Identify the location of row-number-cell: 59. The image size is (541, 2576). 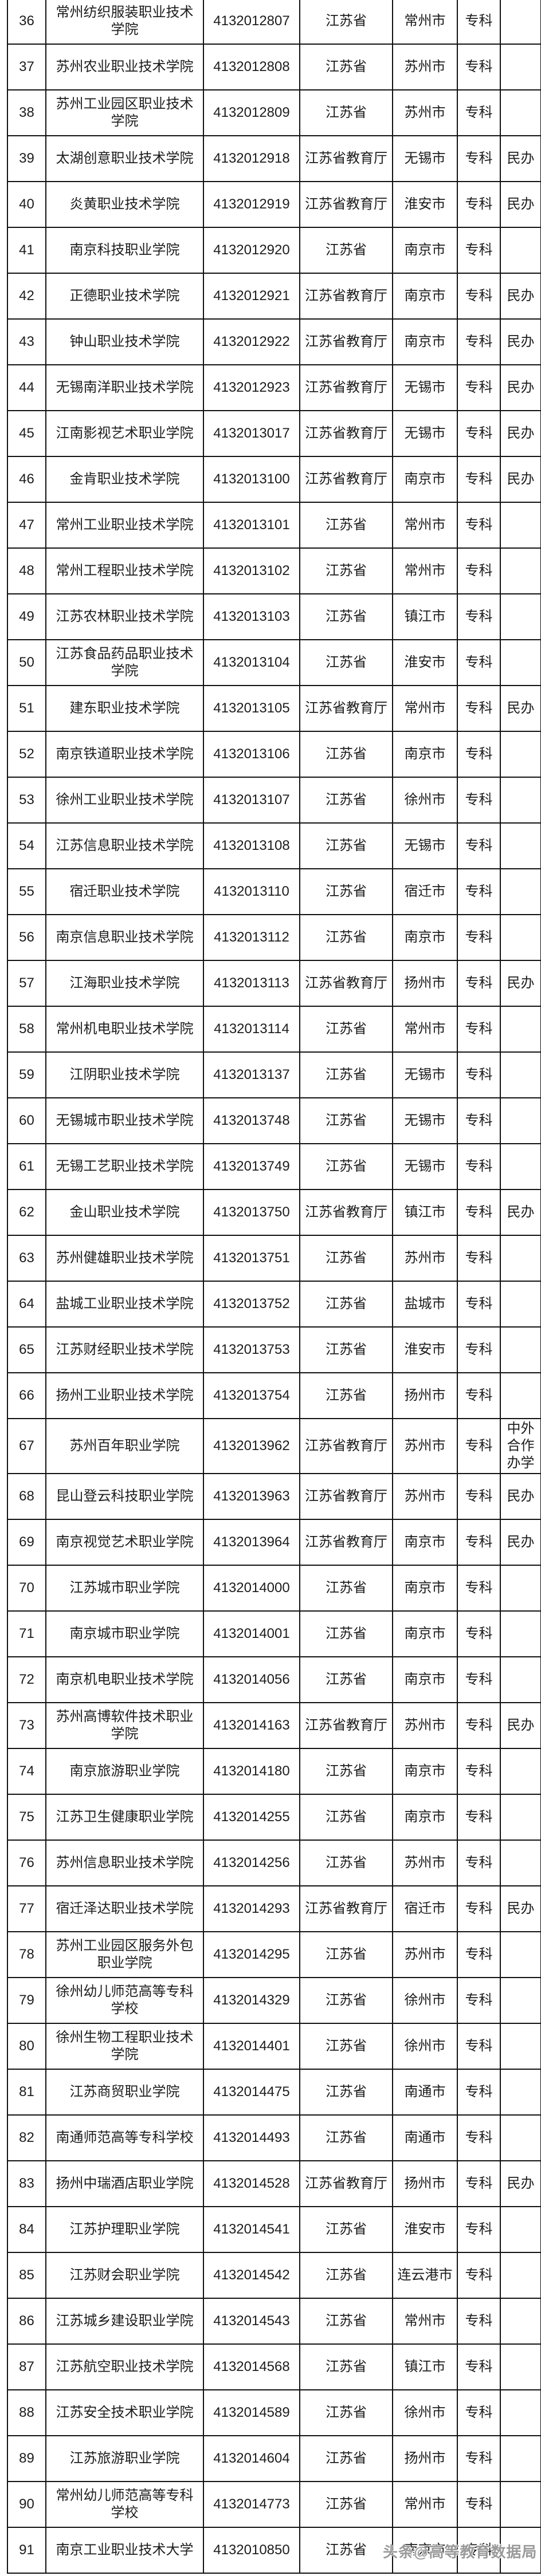
(26, 1075).